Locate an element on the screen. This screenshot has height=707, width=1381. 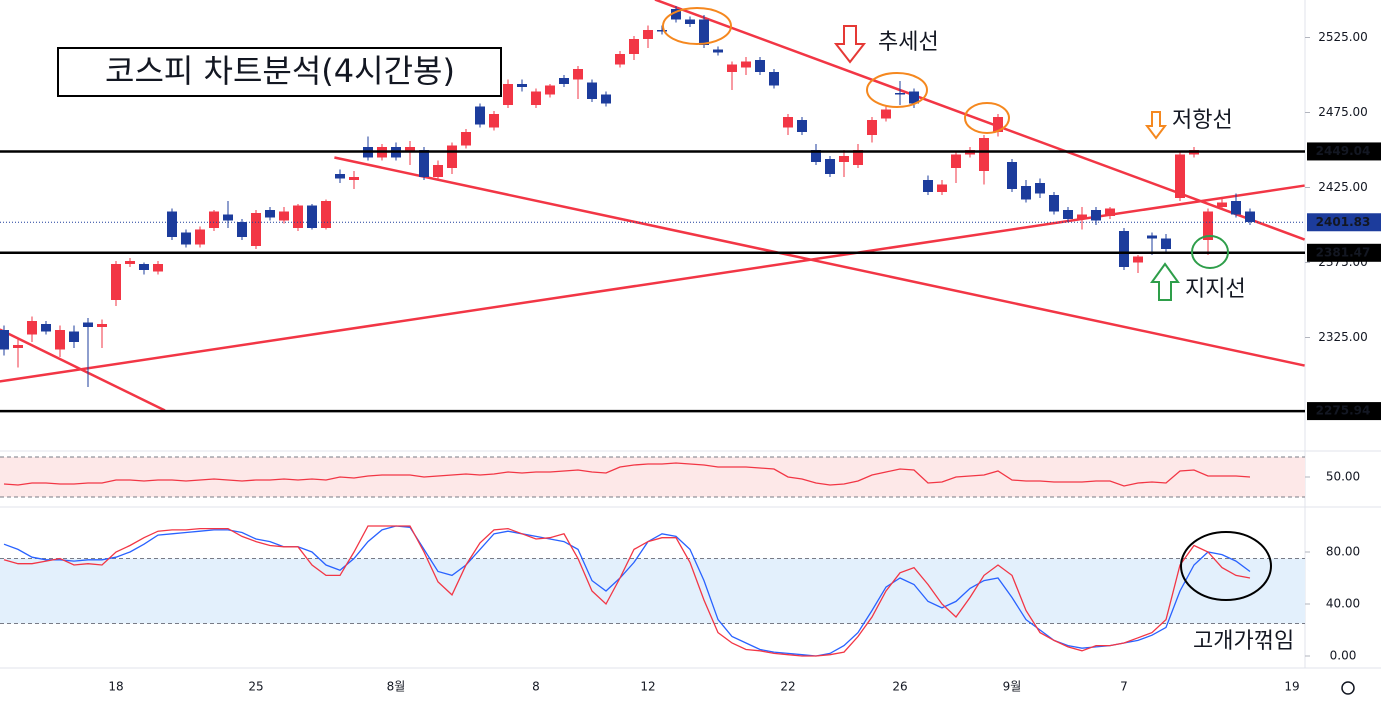
y-tick-label: 50.00 is located at coordinates (1343, 477).